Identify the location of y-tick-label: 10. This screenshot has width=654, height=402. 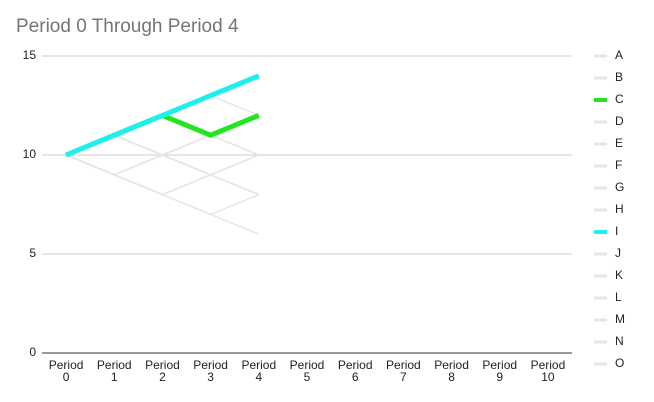
(30, 154).